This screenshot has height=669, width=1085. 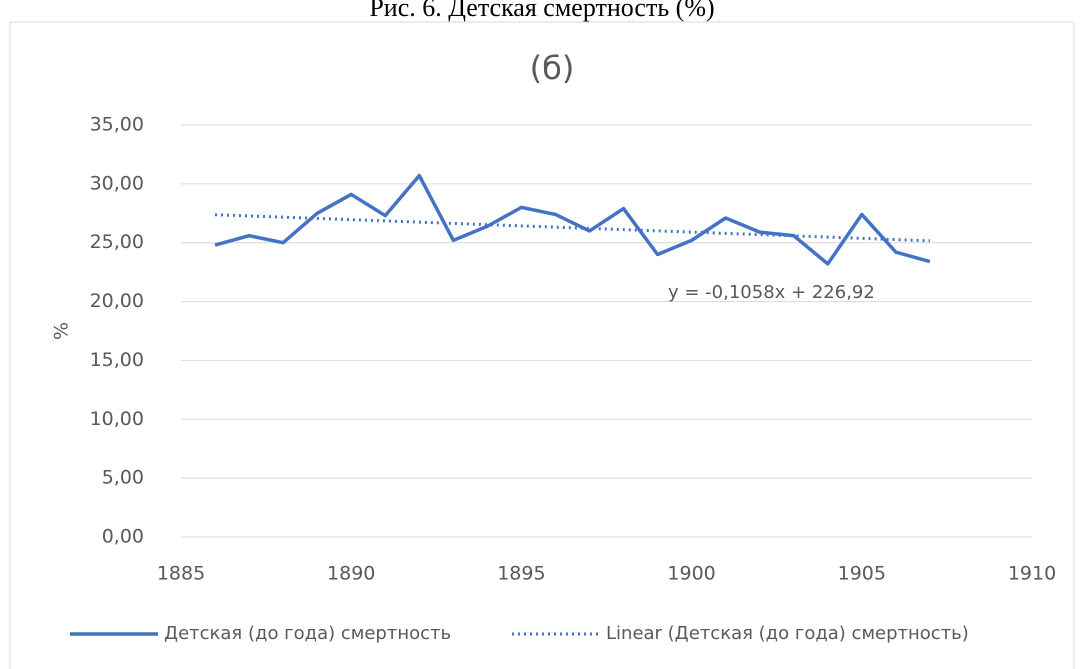 What do you see at coordinates (117, 301) in the screenshot?
I see `y-tick-label: 20,00` at bounding box center [117, 301].